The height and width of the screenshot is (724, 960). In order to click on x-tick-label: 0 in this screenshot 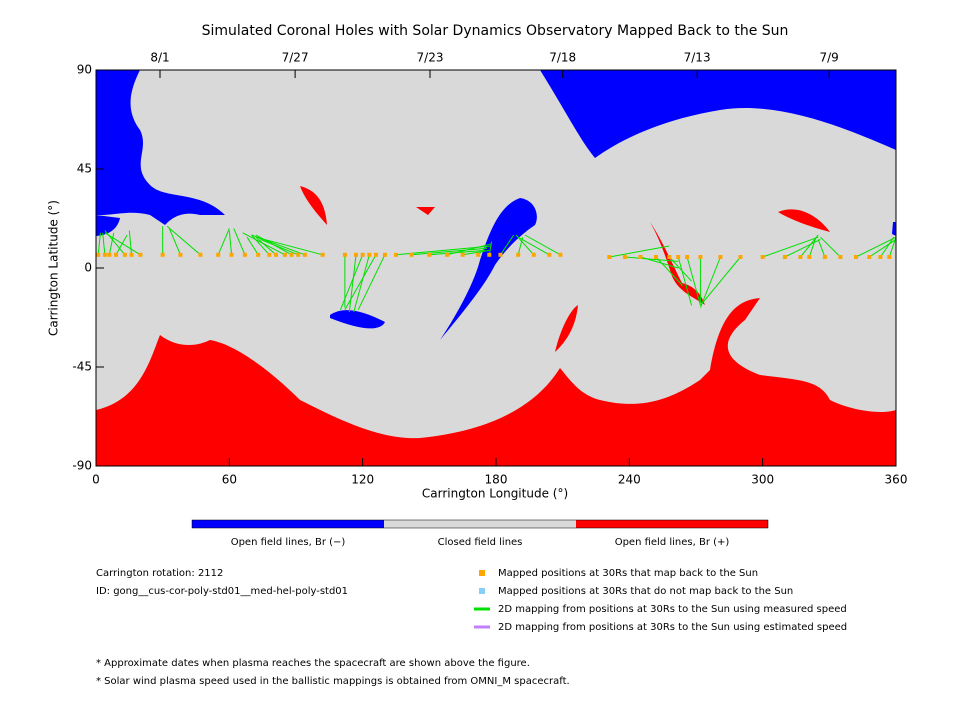, I will do `click(96, 480)`.